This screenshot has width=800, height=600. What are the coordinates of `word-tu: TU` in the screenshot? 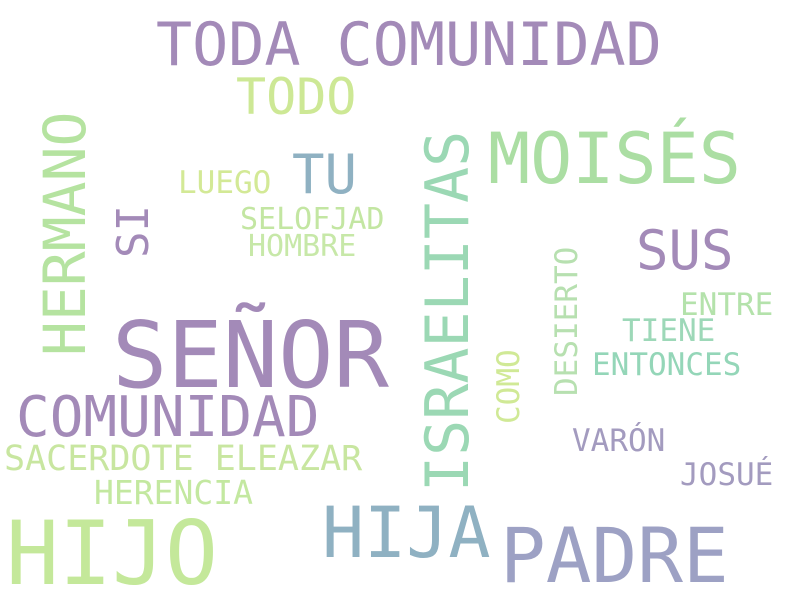 It's located at (325, 174).